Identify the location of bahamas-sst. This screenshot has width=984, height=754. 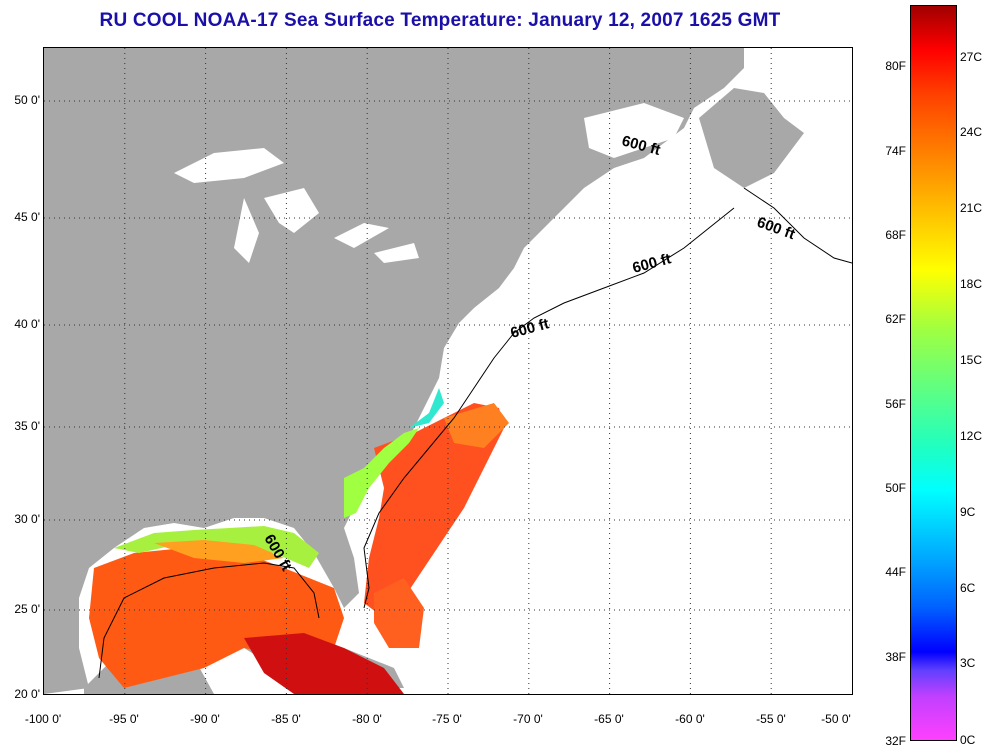
(399, 613).